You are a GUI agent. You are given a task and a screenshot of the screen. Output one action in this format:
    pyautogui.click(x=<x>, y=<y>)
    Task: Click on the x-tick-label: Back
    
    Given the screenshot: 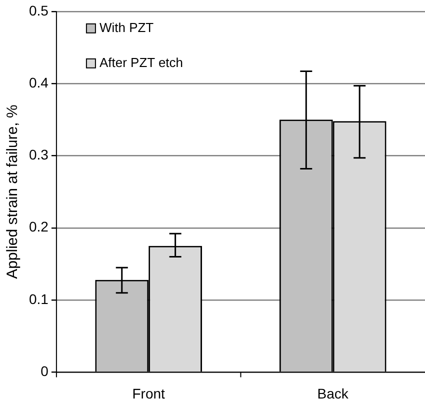 What is the action you would take?
    pyautogui.click(x=333, y=393)
    